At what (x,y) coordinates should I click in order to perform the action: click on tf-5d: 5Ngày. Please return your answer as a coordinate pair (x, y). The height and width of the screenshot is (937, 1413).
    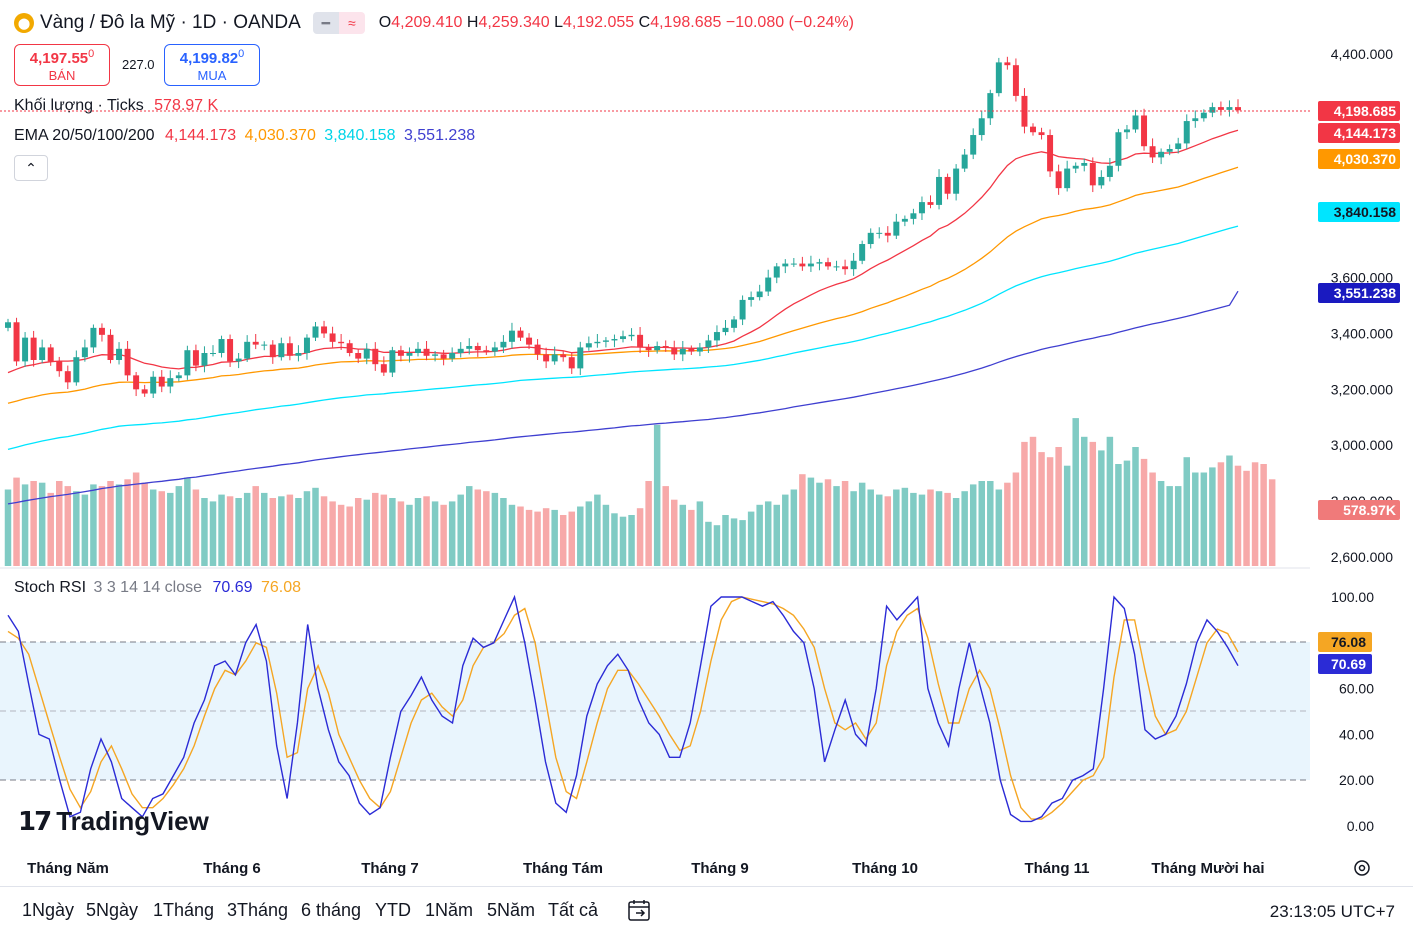
    Looking at the image, I should click on (112, 910).